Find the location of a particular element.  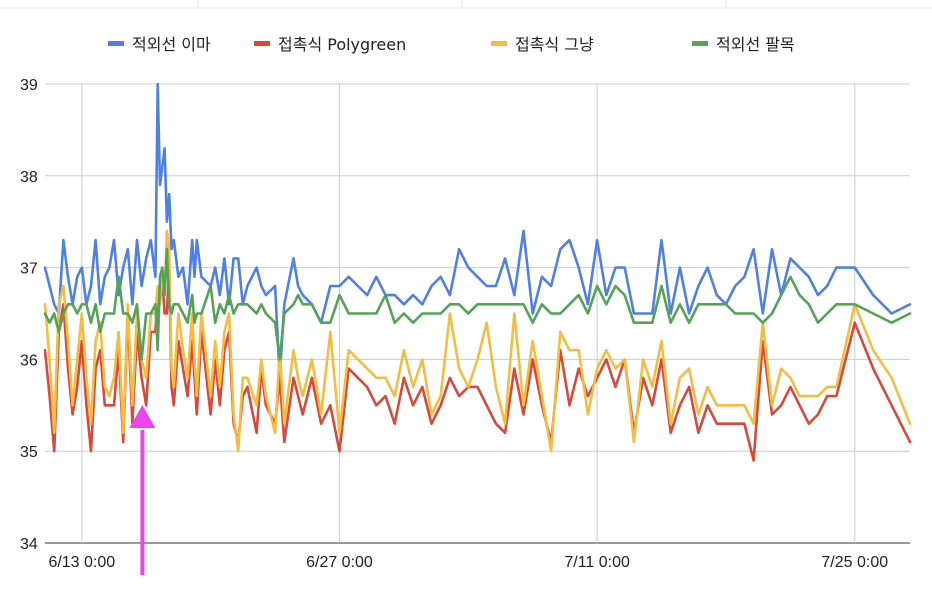

y-tick-label: 38 is located at coordinates (29, 177).